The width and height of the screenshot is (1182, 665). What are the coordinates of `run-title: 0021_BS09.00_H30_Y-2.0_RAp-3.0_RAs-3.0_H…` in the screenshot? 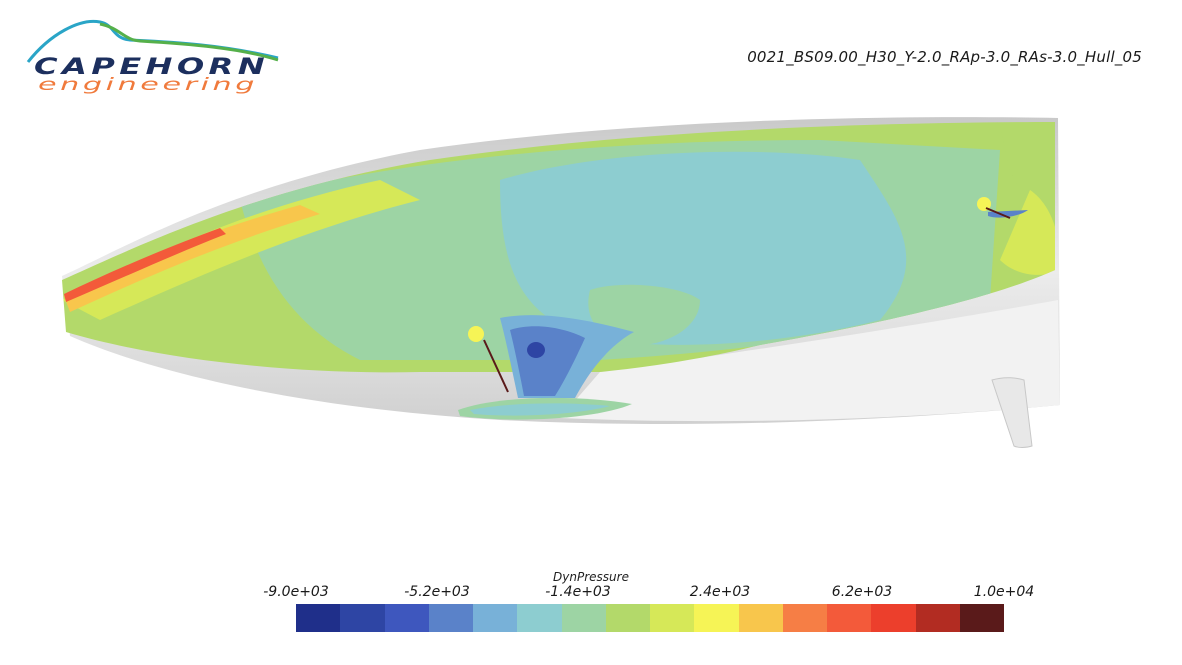 It's located at (944, 57).